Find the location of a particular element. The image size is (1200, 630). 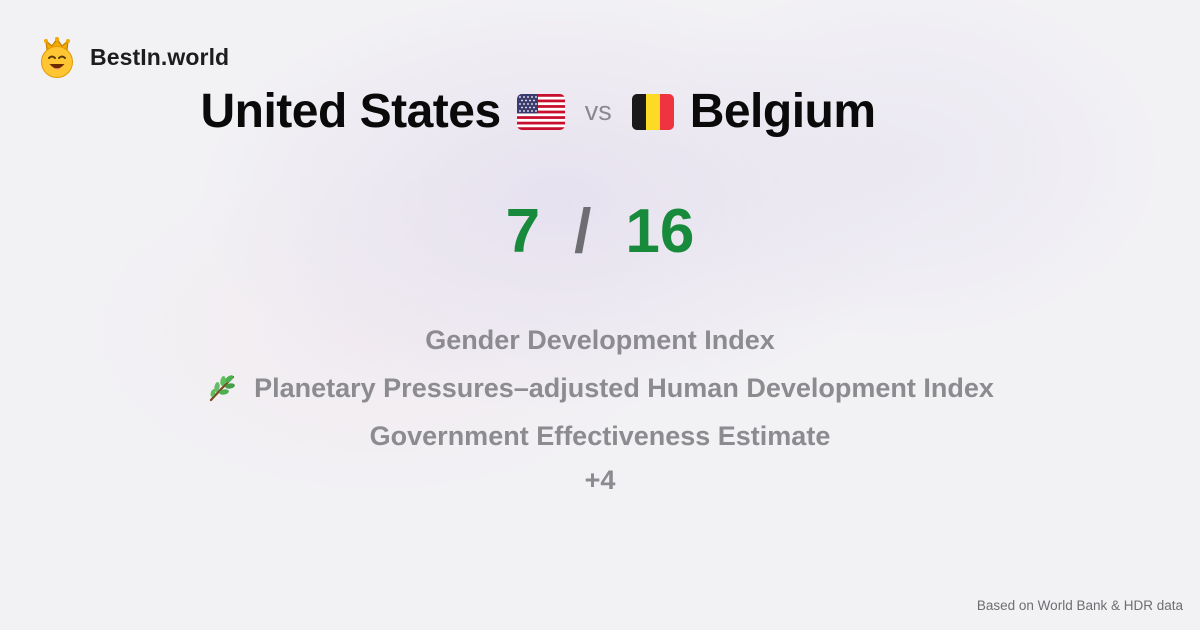

metric-item: Government Effectiveness Estimate is located at coordinates (600, 436).